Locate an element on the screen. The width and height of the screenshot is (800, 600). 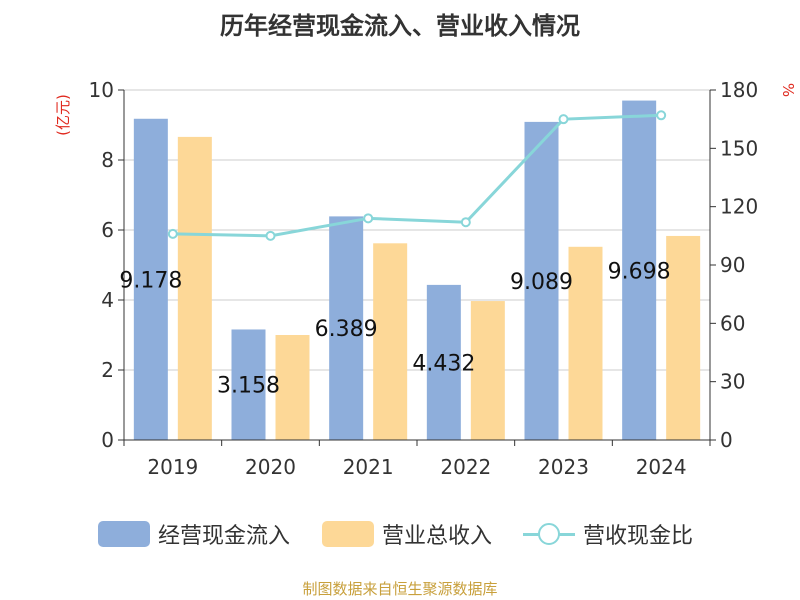
y-left-tick-label: 8 is located at coordinates (107, 160).